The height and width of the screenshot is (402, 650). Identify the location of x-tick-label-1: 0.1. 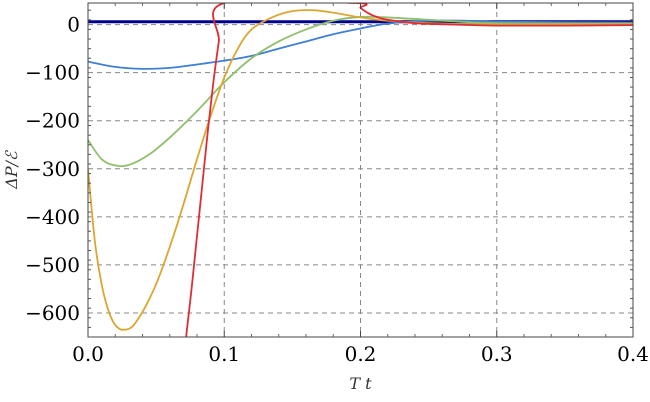
(224, 354).